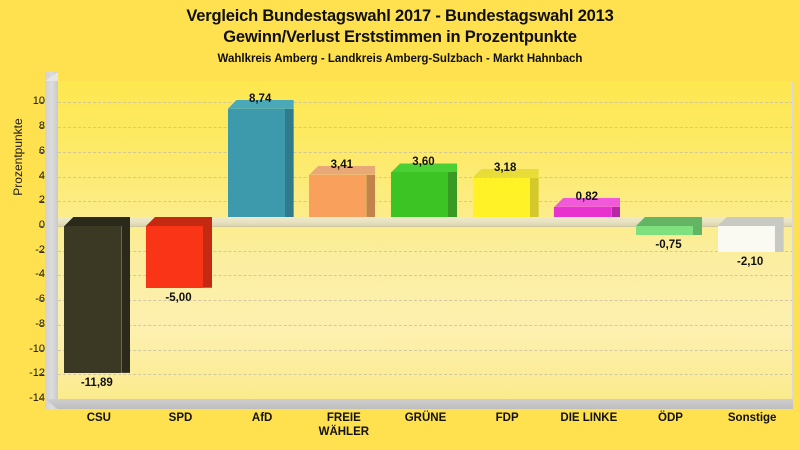 The image size is (800, 450). What do you see at coordinates (51, 240) in the screenshot?
I see `chart-left-wall` at bounding box center [51, 240].